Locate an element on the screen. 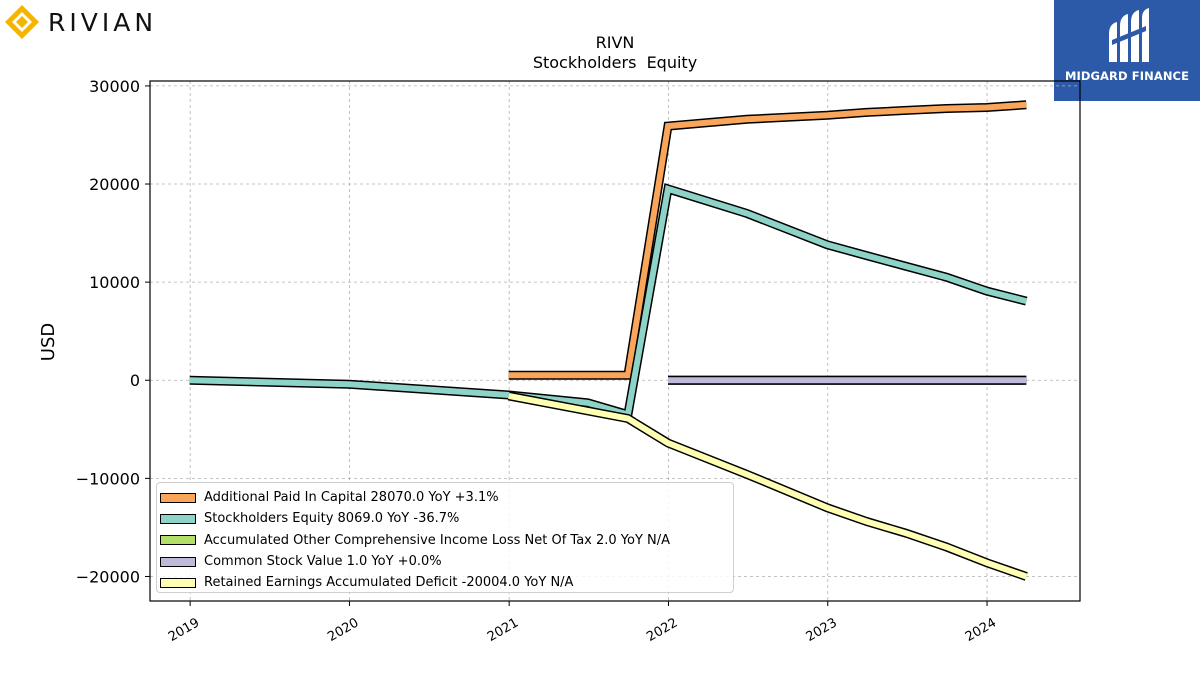 The width and height of the screenshot is (1200, 675). chart-title: RIVN is located at coordinates (615, 42).